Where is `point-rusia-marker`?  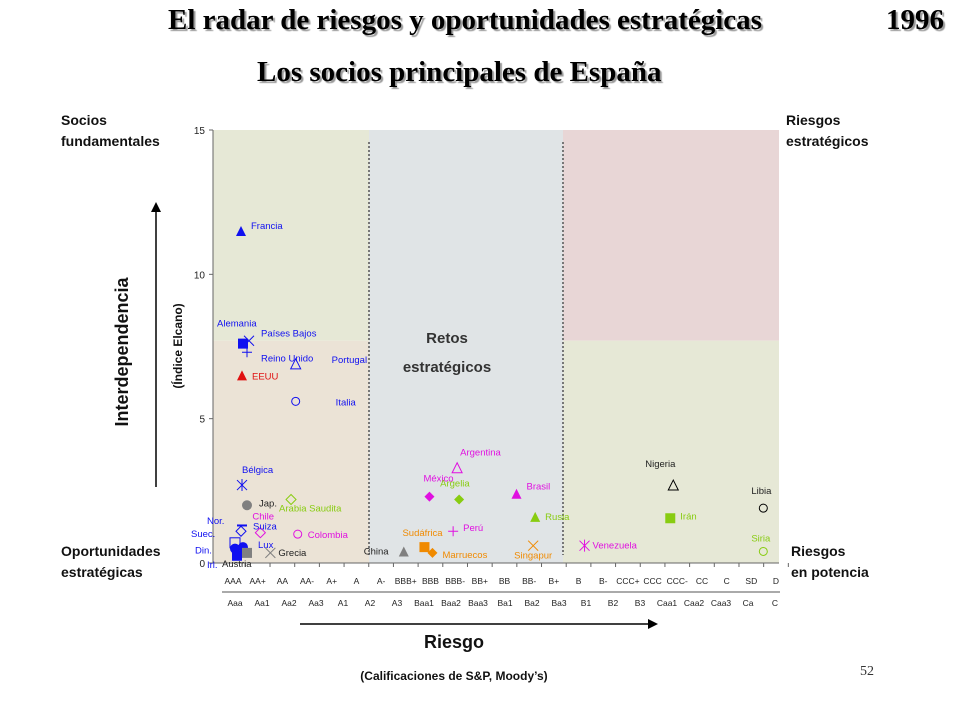
point-rusia-marker is located at coordinates (535, 516).